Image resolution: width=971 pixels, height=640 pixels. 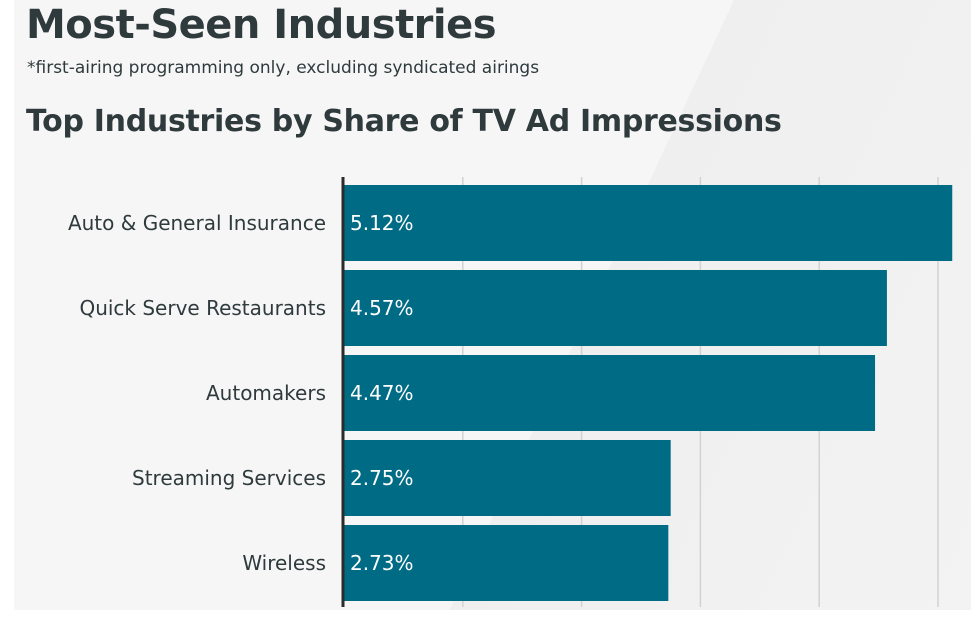 What do you see at coordinates (382, 223) in the screenshot?
I see `value-label: 5.12%` at bounding box center [382, 223].